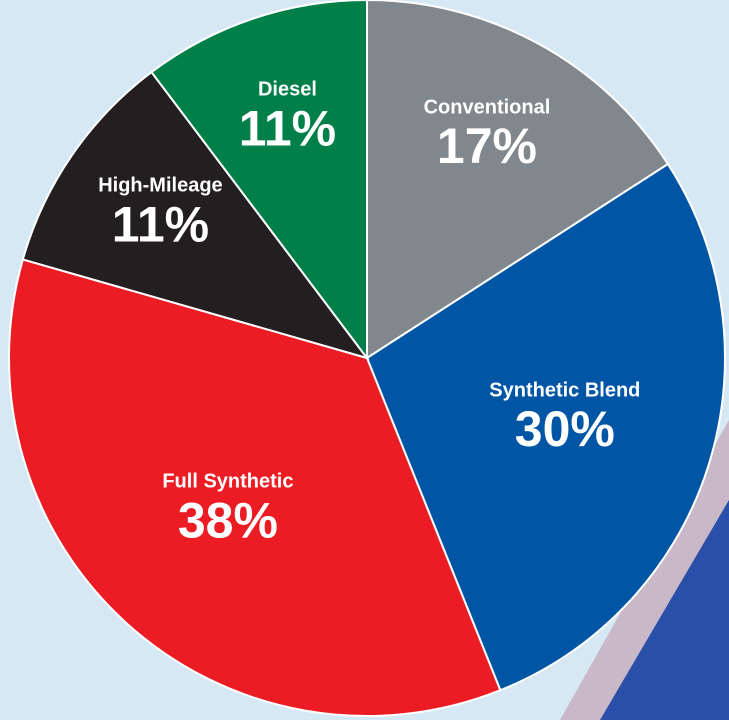 Image resolution: width=729 pixels, height=720 pixels. Describe the element at coordinates (565, 429) in the screenshot. I see `slice-value-label: 30%` at that location.